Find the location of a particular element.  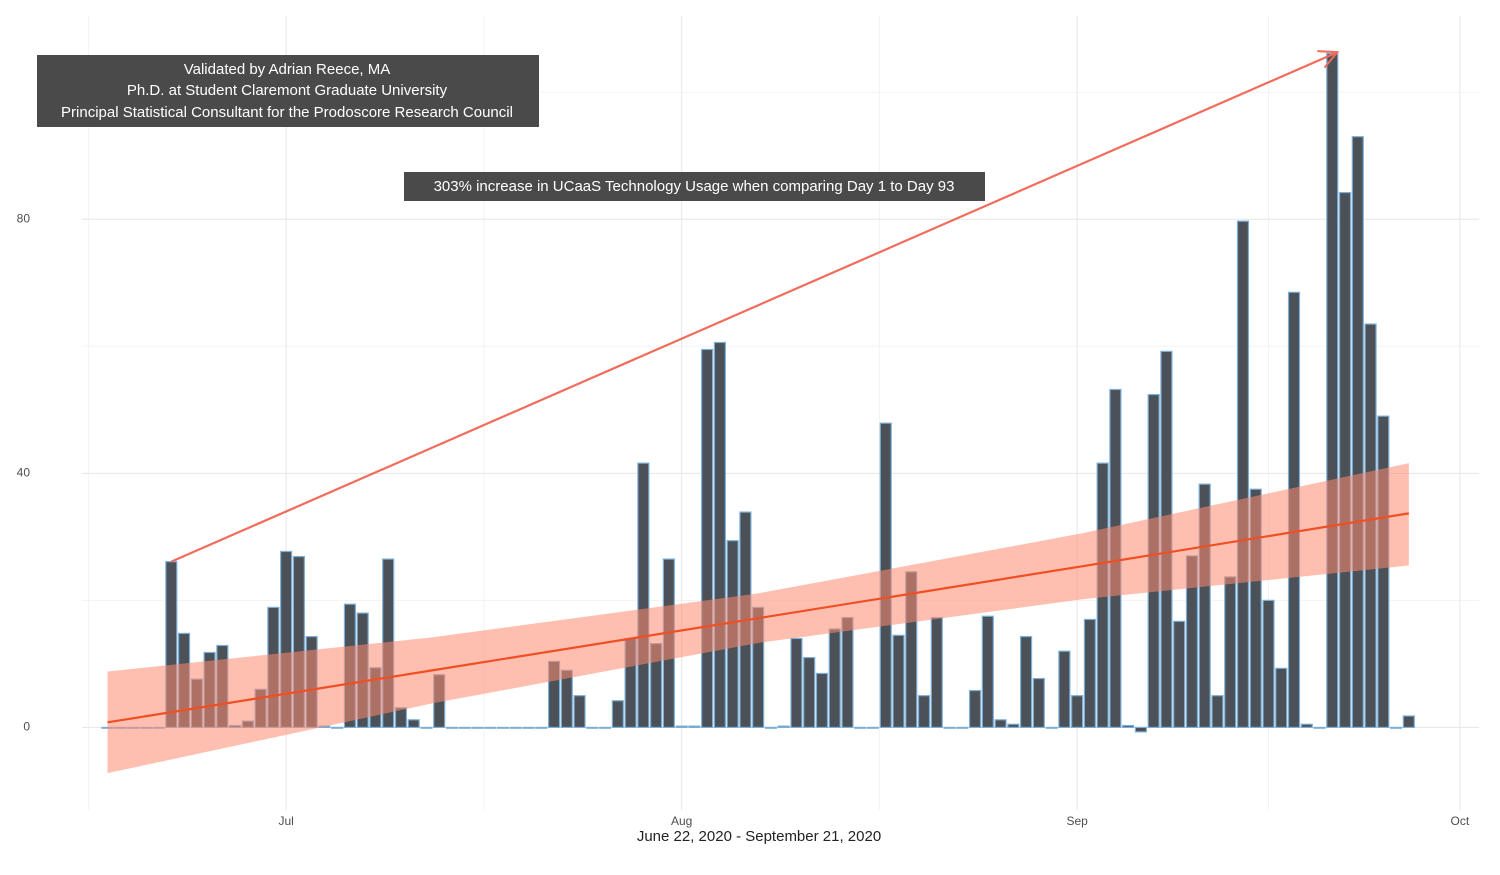

validation-box is located at coordinates (288, 91).